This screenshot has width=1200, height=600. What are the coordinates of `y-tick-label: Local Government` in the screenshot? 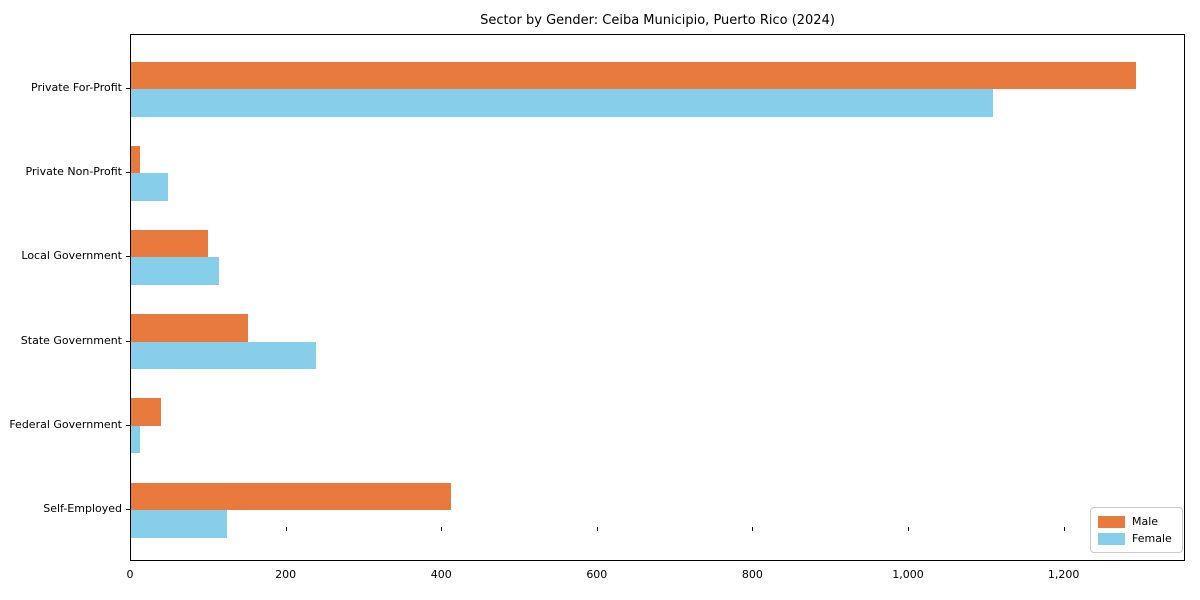 It's located at (71, 256).